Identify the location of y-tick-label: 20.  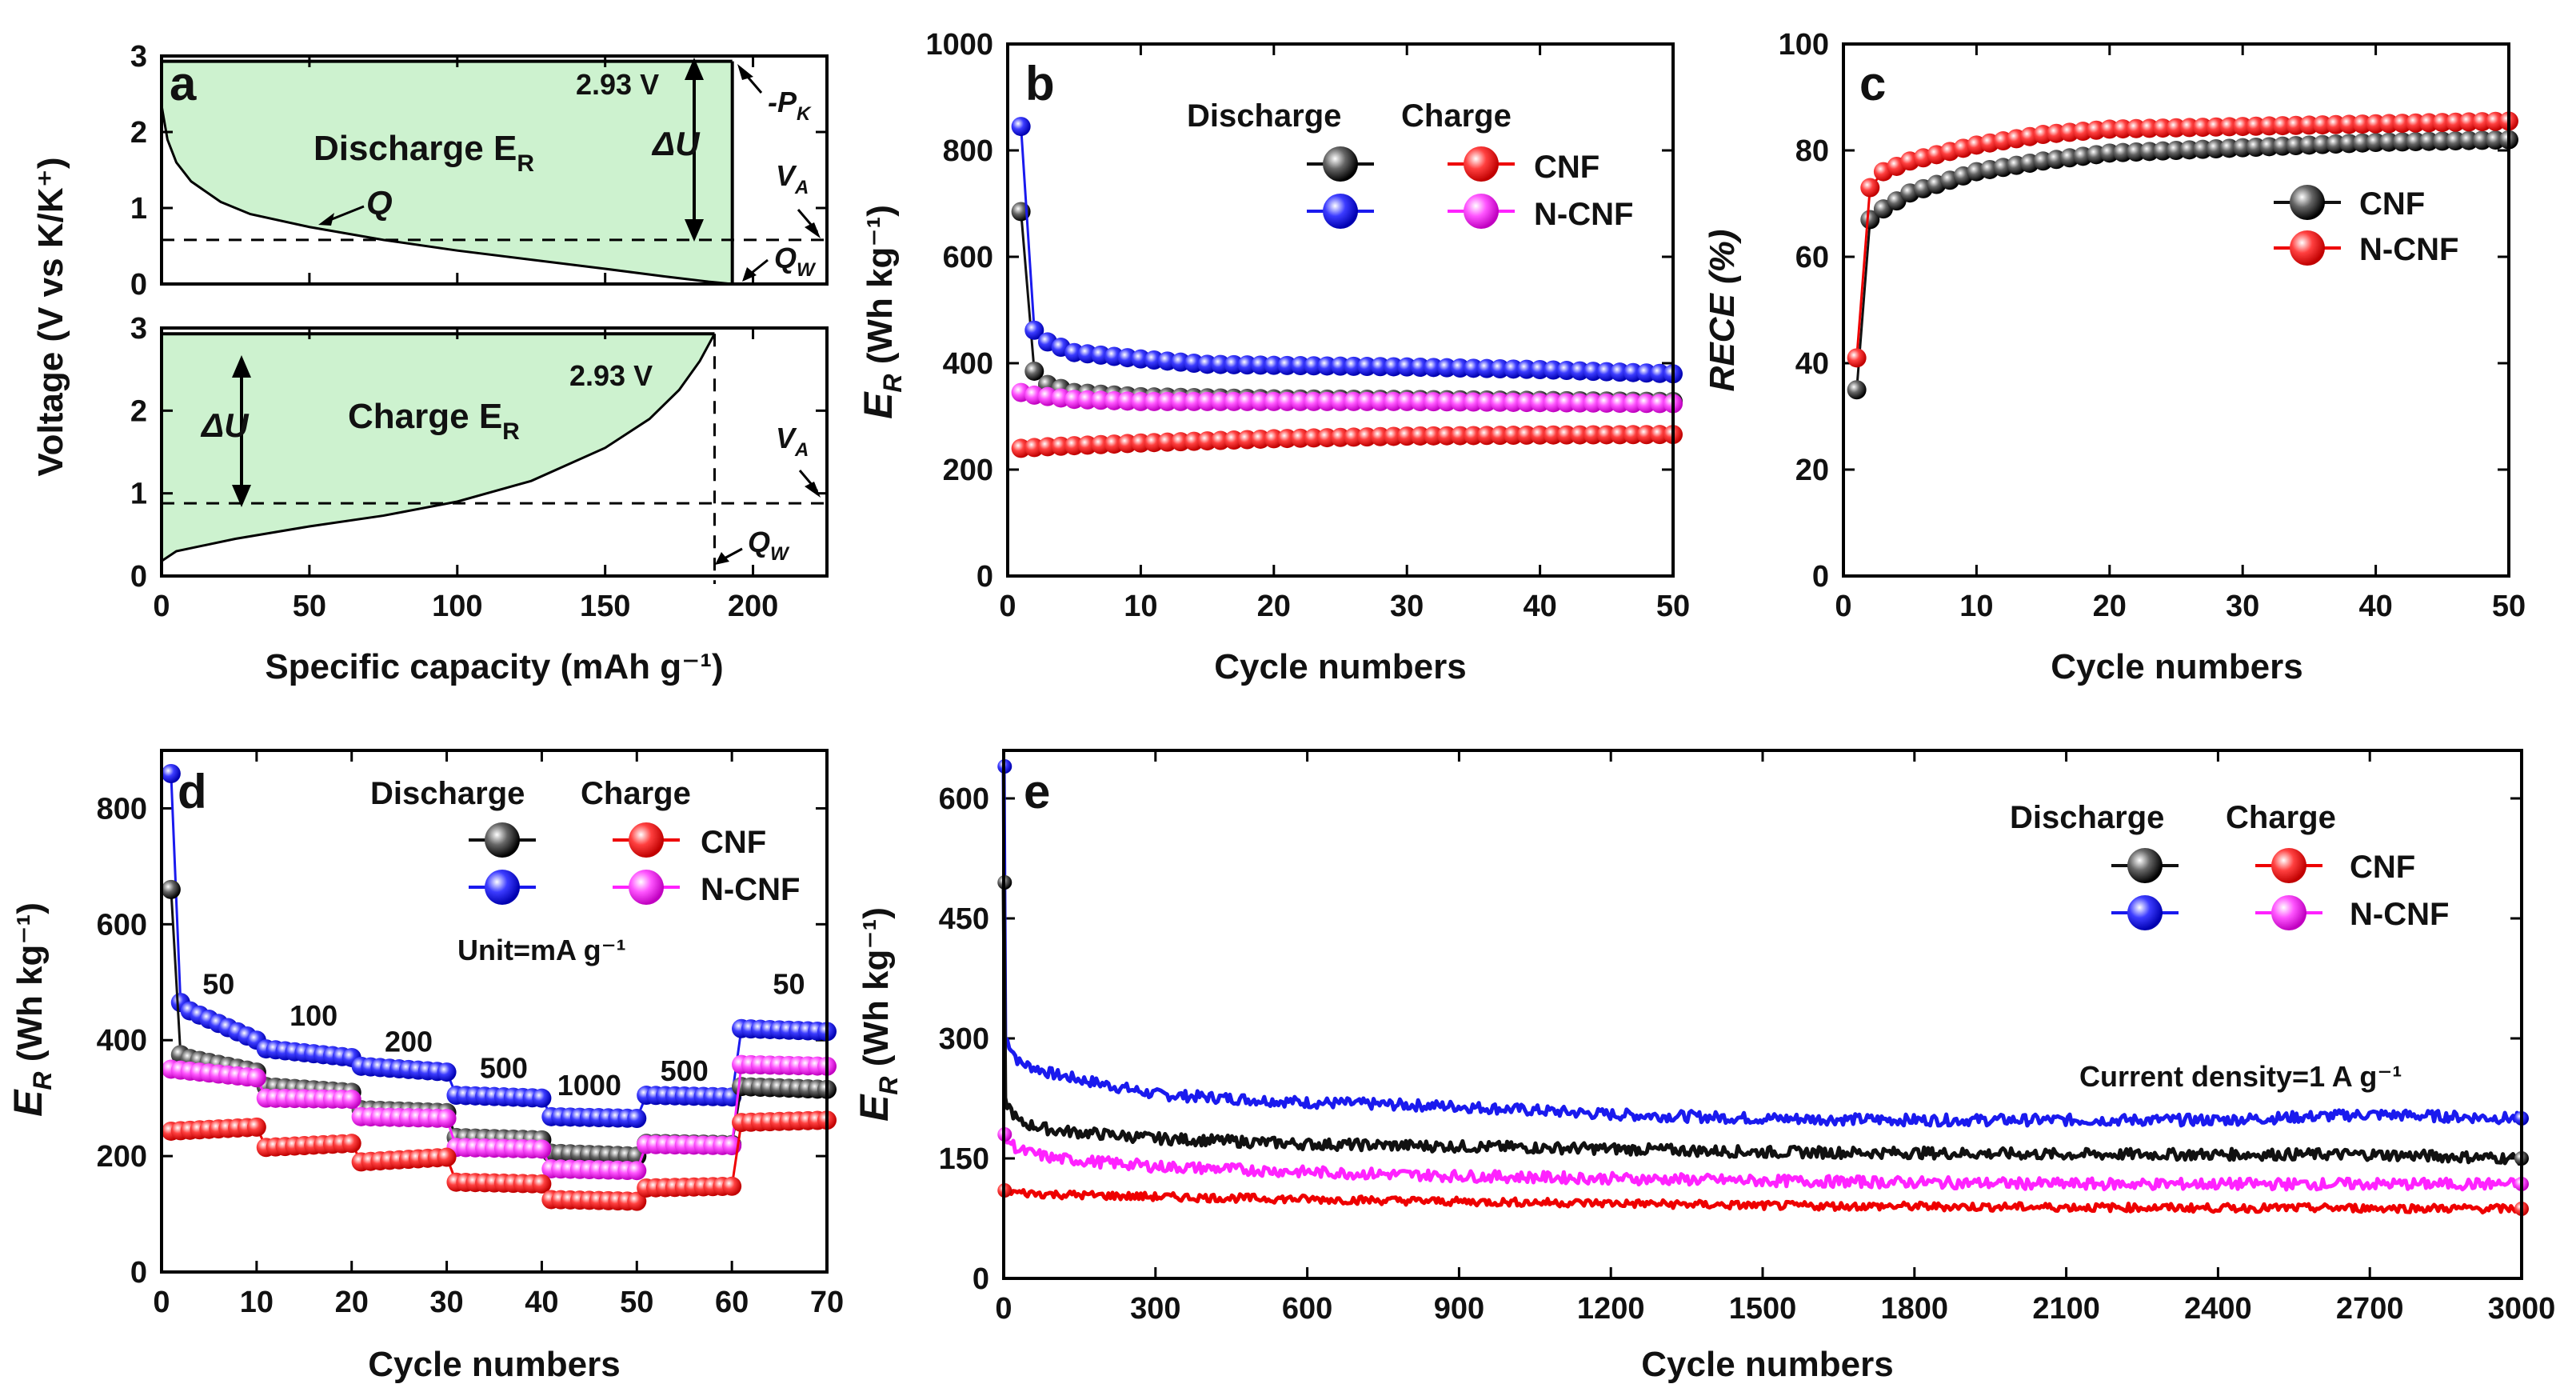
(1812, 470).